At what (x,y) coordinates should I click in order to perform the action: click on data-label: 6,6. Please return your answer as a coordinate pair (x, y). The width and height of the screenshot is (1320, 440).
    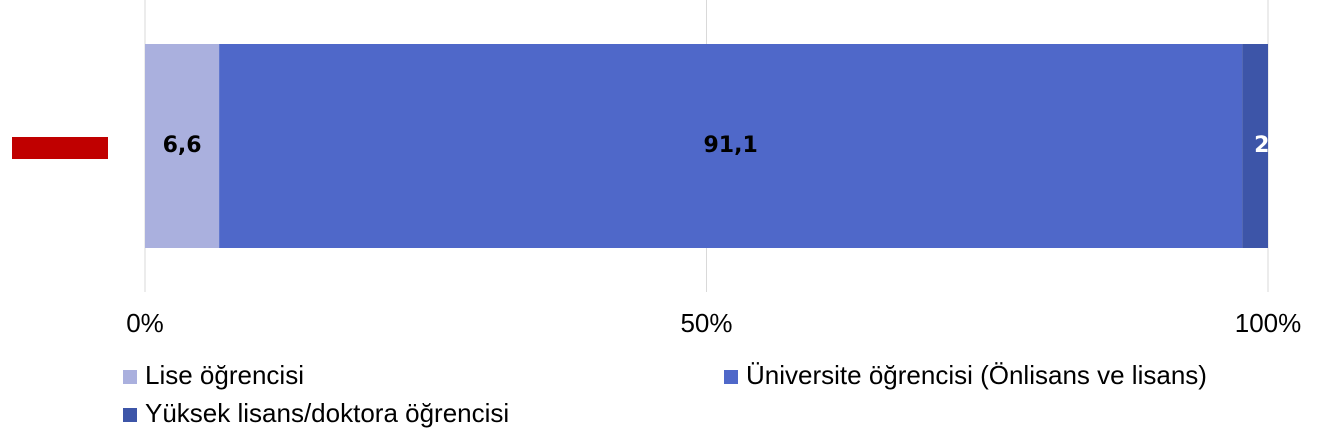
    Looking at the image, I should click on (182, 145).